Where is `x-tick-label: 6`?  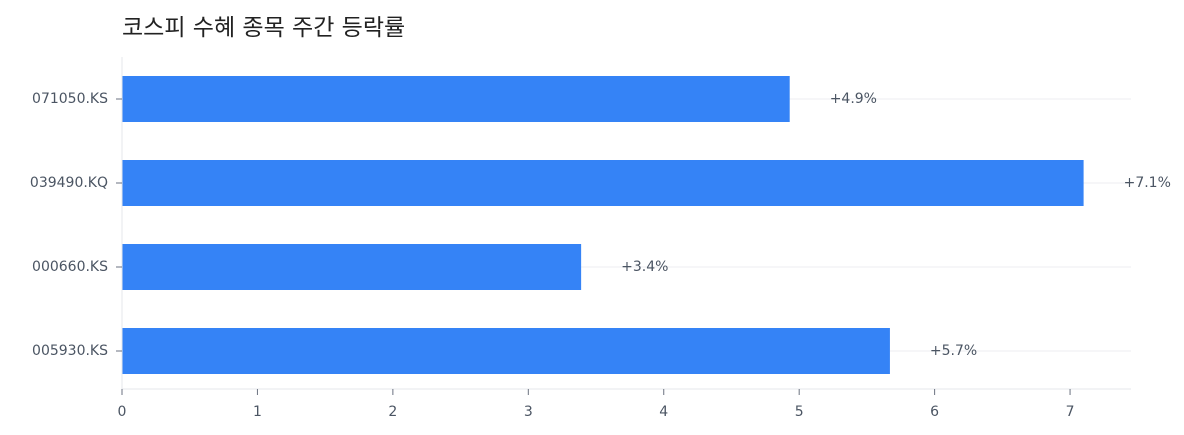
x-tick-label: 6 is located at coordinates (934, 412).